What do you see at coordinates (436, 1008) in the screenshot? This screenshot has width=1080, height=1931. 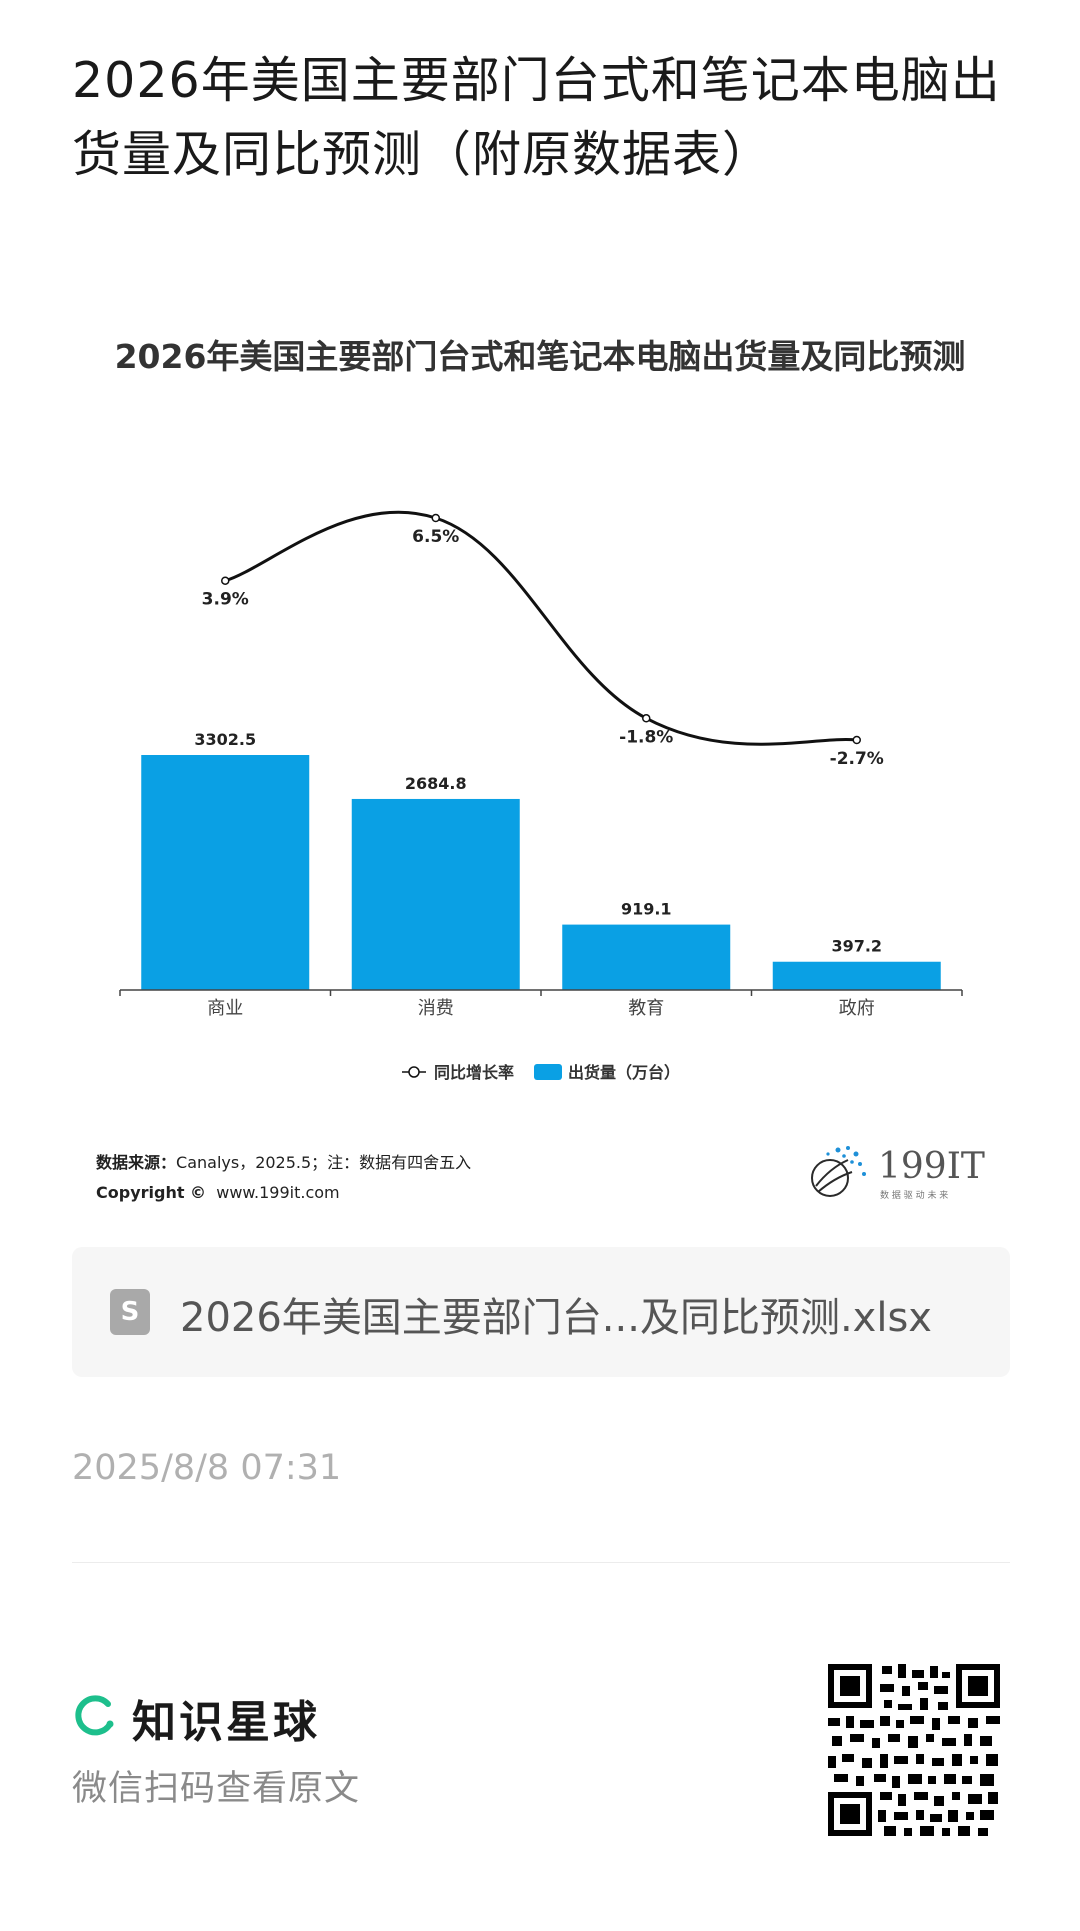 I see `x-tick-label-1: 消费` at bounding box center [436, 1008].